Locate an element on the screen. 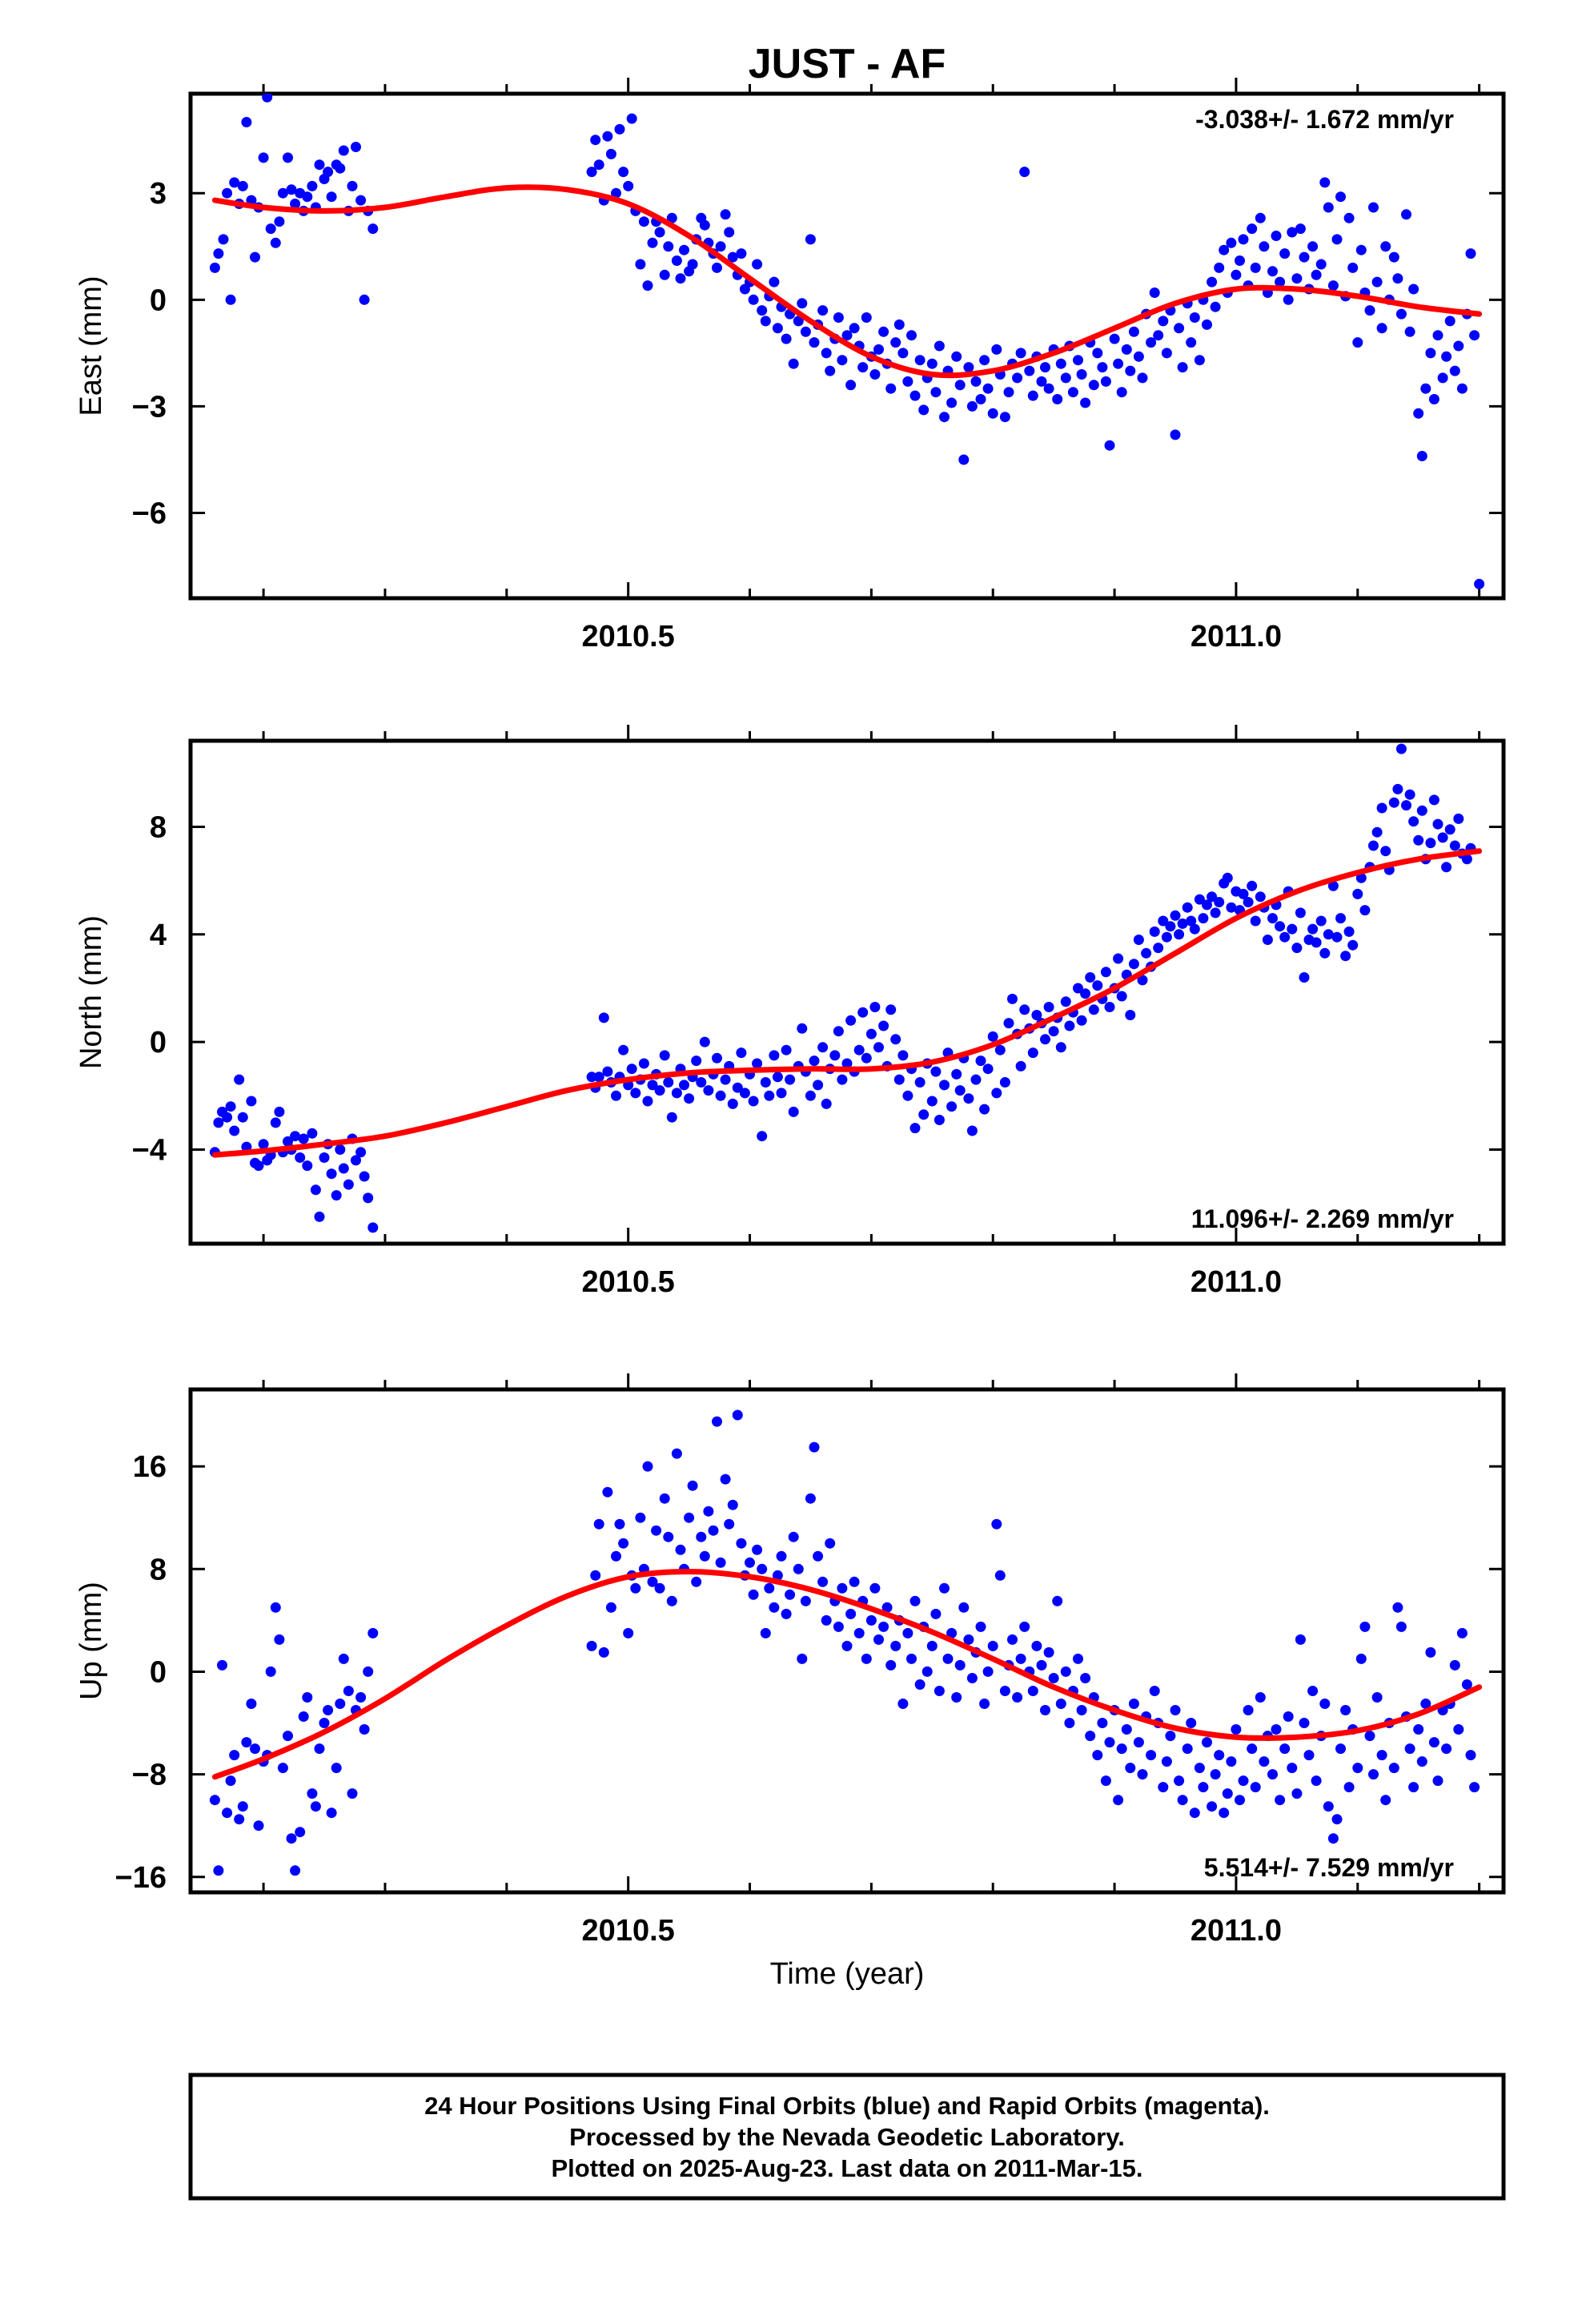 Image resolution: width=1582 pixels, height=2324 pixels. y-axis-label: Up (mm) is located at coordinates (91, 1641).